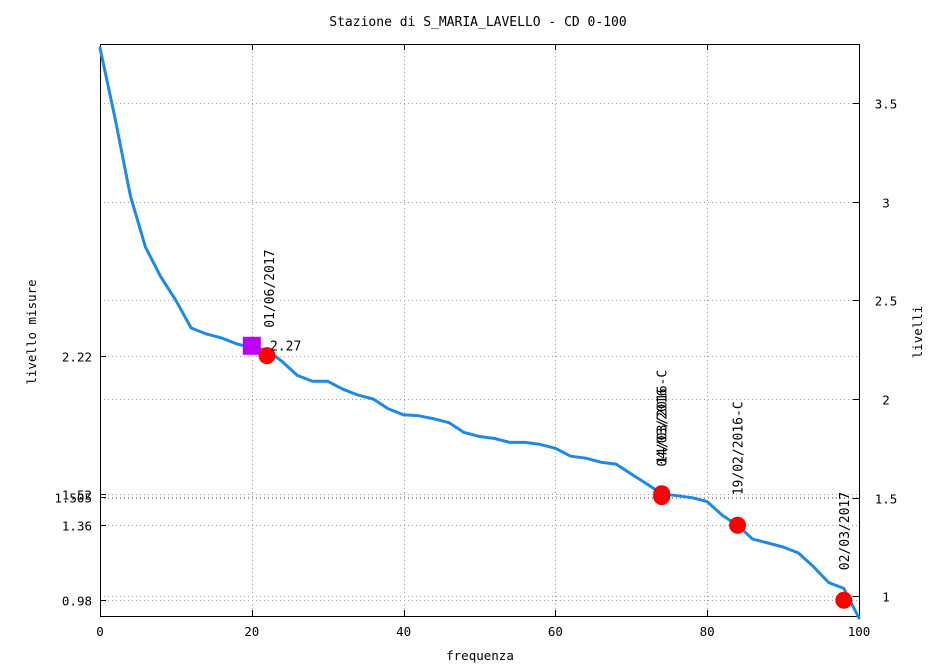  Describe the element at coordinates (886, 400) in the screenshot. I see `right-tick-label: 2` at that location.